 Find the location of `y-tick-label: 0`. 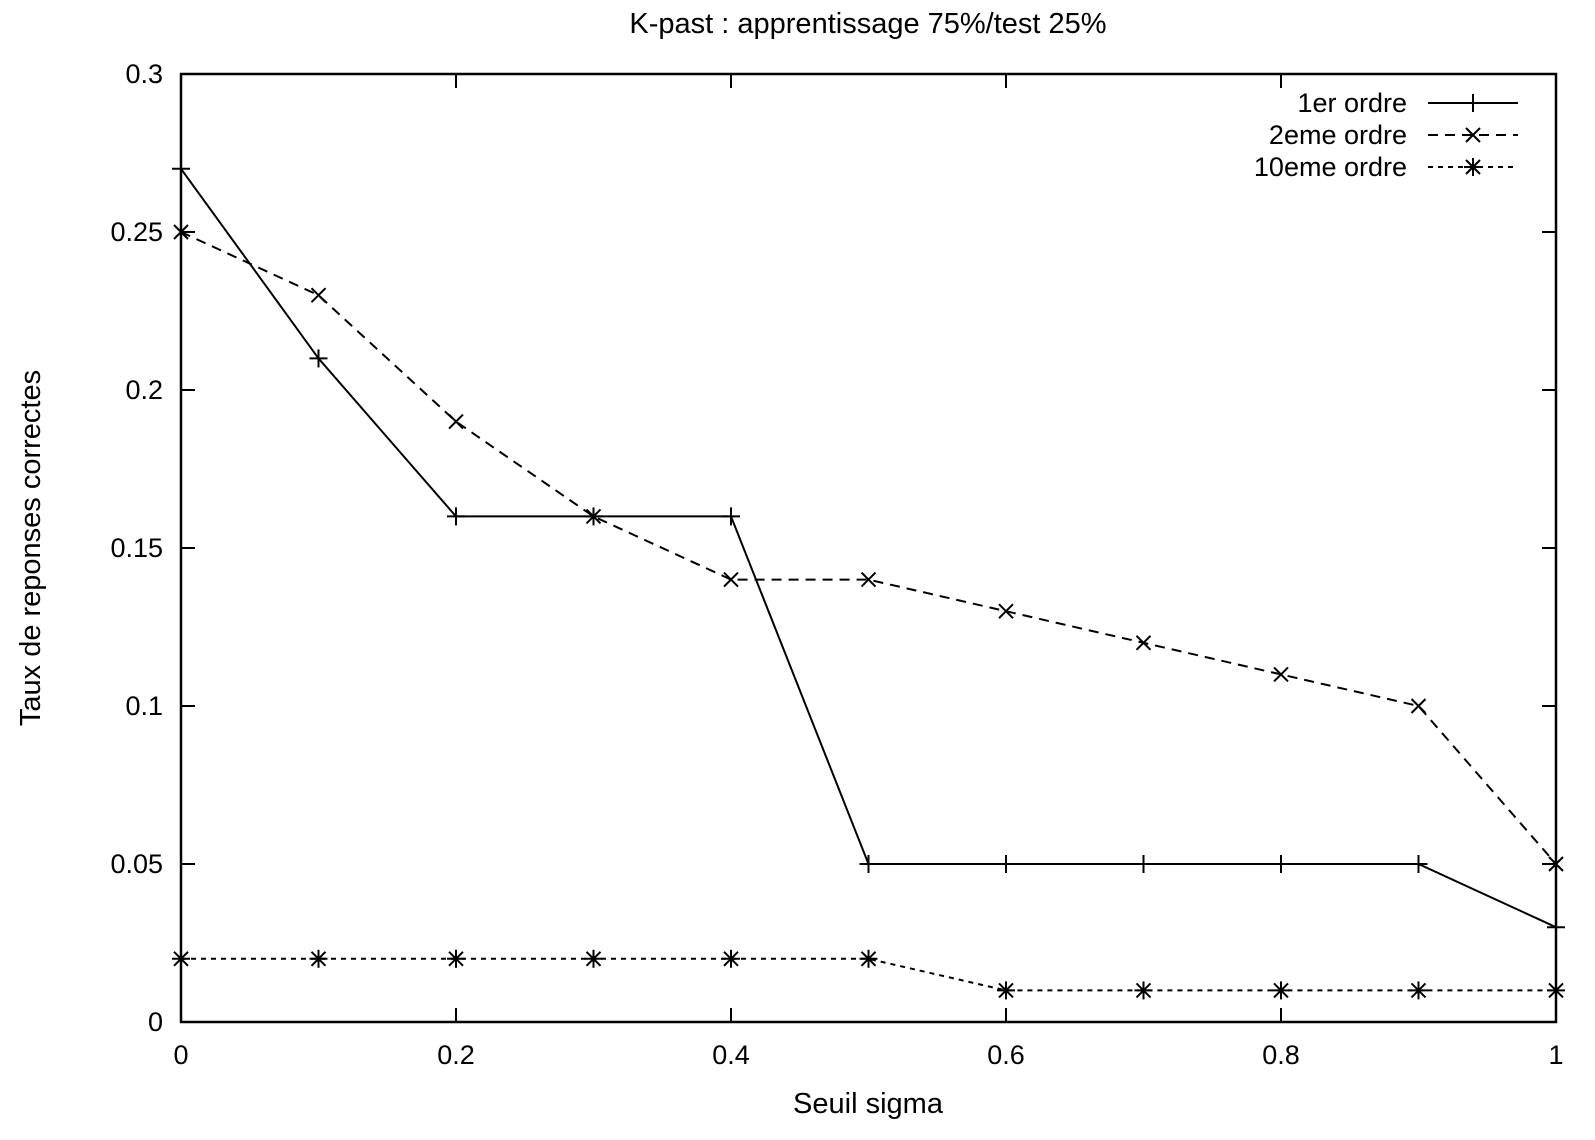

y-tick-label: 0 is located at coordinates (155, 1022).